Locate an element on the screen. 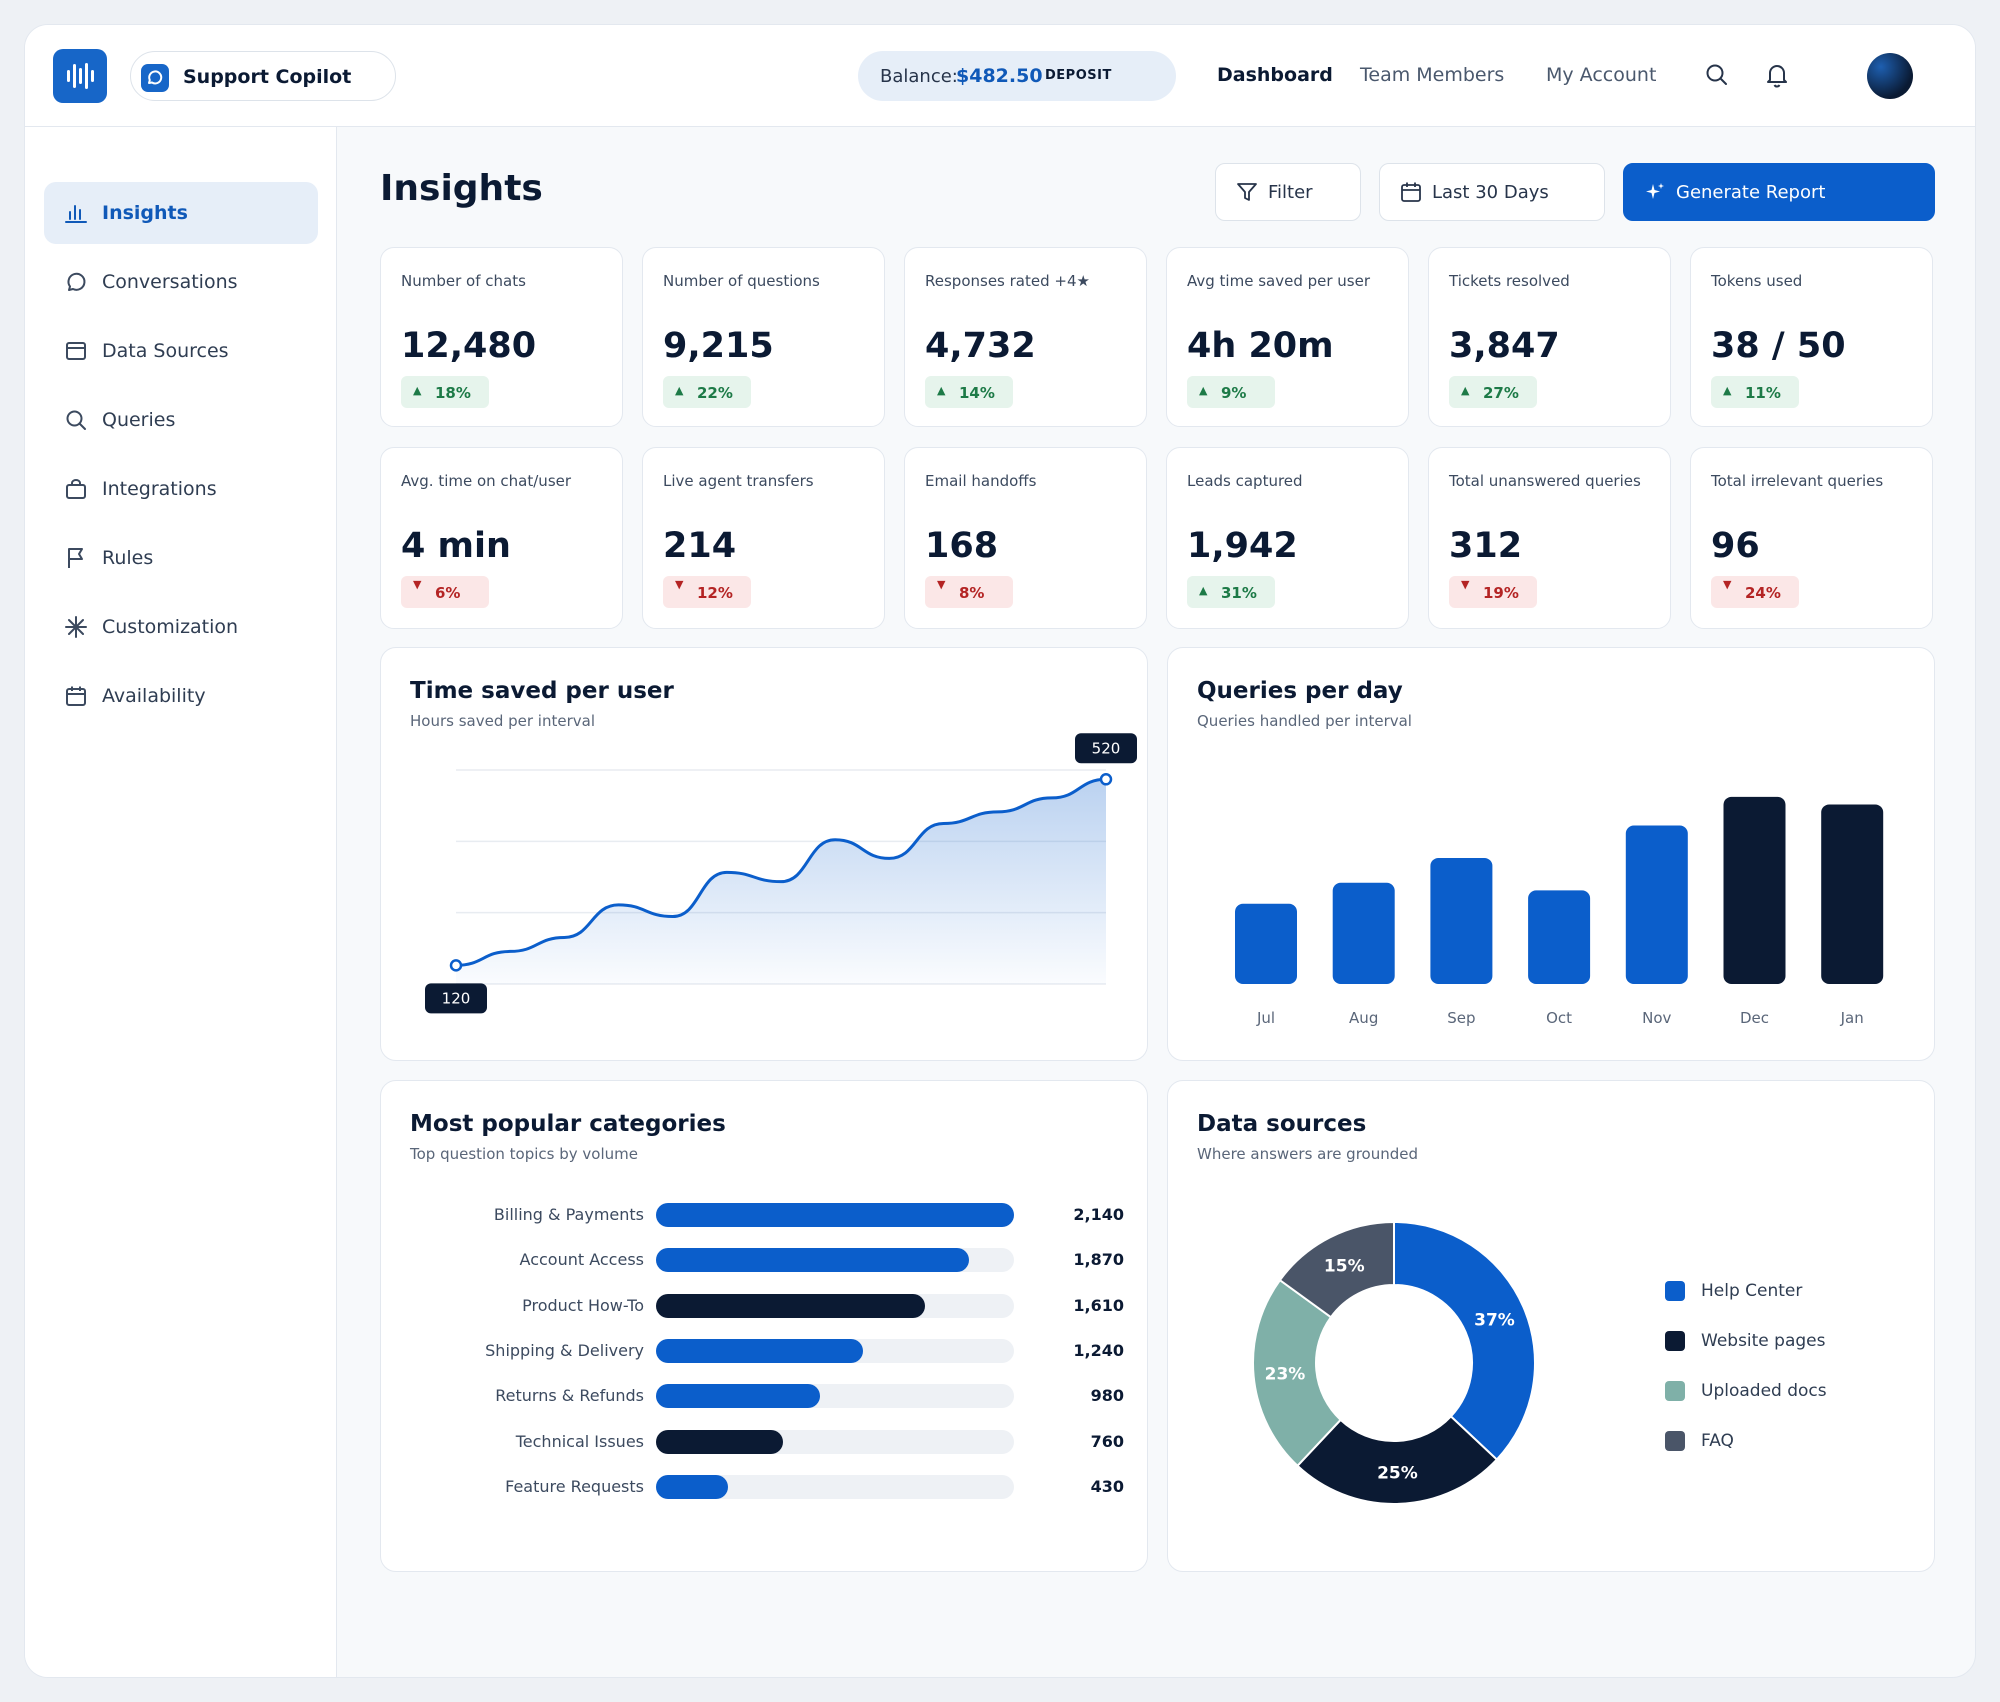 The image size is (2000, 1702). kpi-card: Leads captured 1,942 ▲ 31% is located at coordinates (1287, 538).